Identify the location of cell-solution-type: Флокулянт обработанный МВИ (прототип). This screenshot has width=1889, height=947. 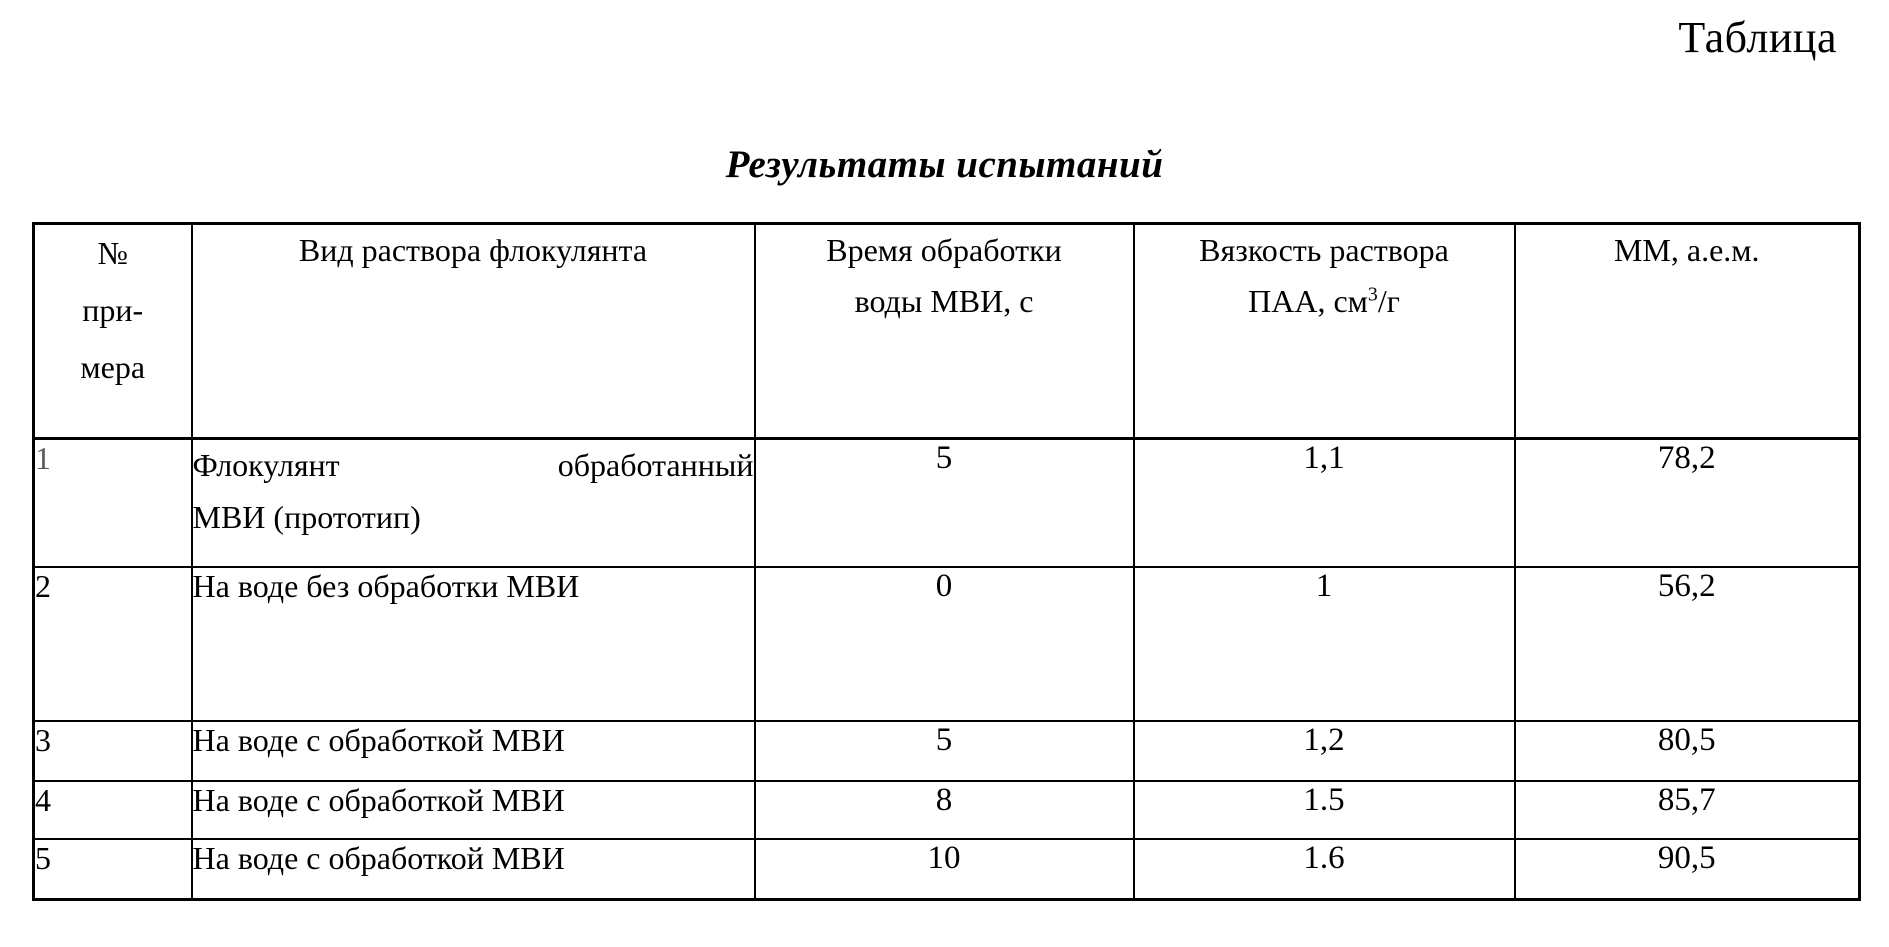
(473, 502).